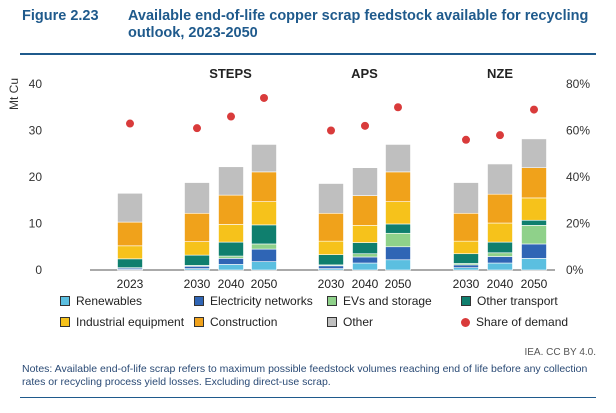 This screenshot has height=413, width=616. I want to click on header-divider, so click(308, 54).